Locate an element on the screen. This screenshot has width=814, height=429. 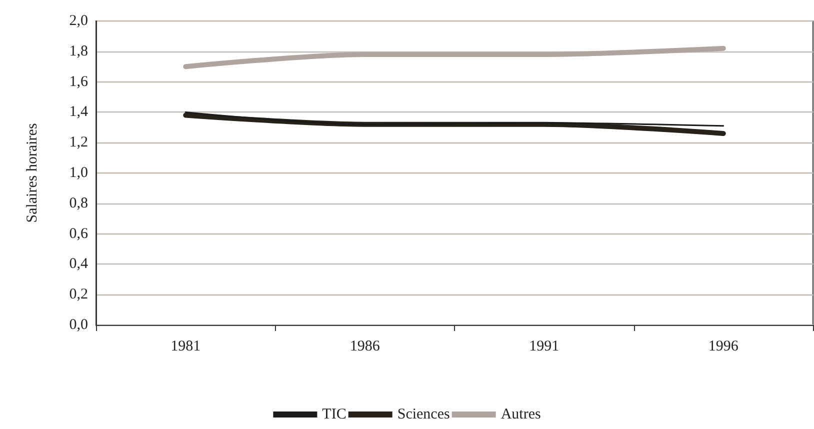
x-tick-label: 1996 is located at coordinates (723, 346).